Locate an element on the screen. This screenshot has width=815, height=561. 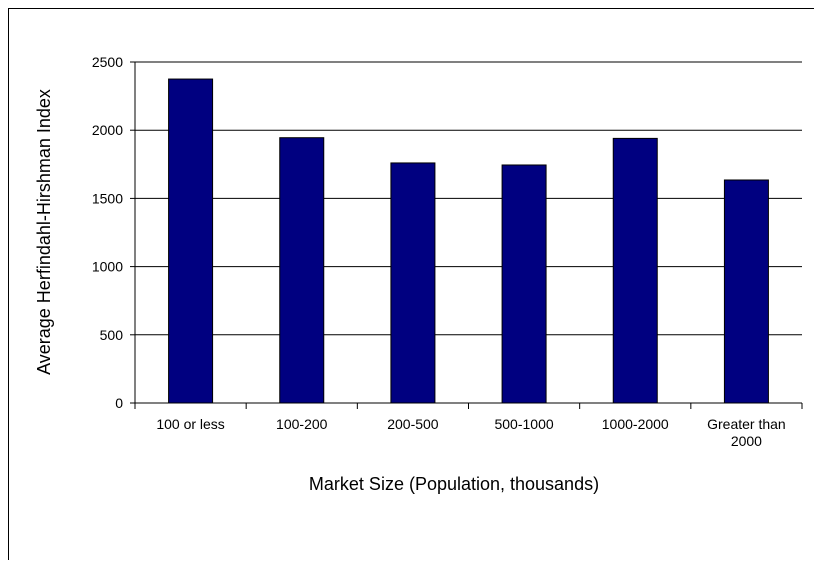
x-tick-label: 1000-2000 is located at coordinates (635, 424).